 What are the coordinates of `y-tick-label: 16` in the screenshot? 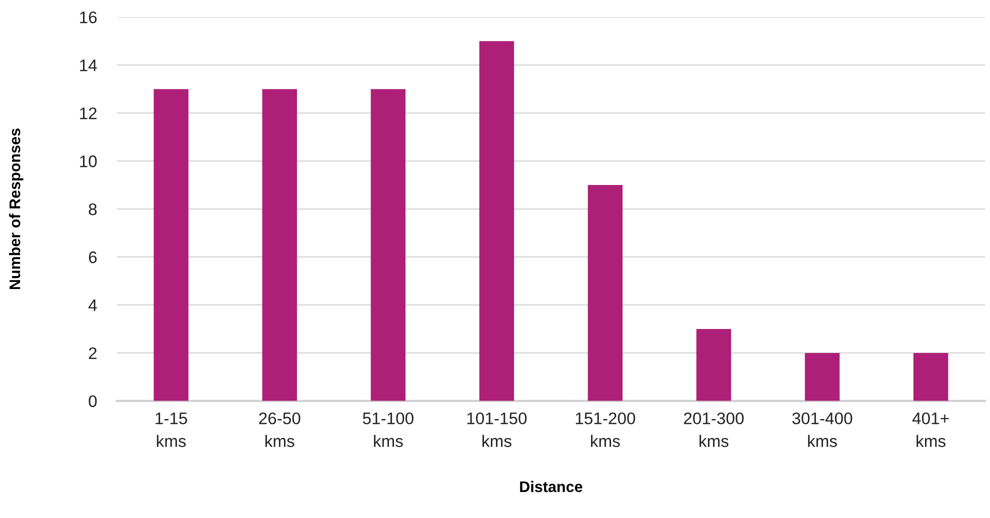 It's located at (88, 17).